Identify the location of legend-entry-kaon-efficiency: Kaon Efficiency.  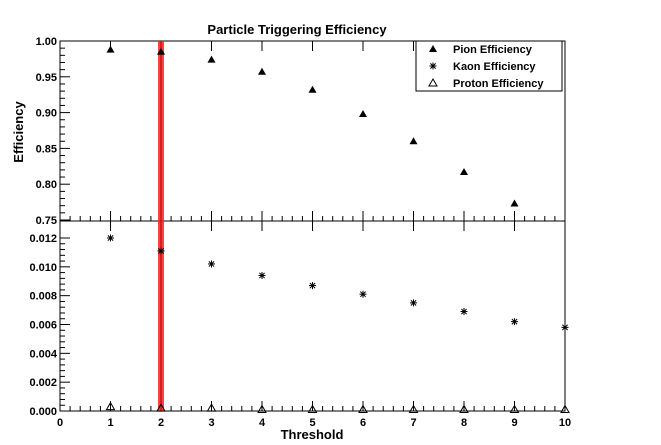
(494, 67).